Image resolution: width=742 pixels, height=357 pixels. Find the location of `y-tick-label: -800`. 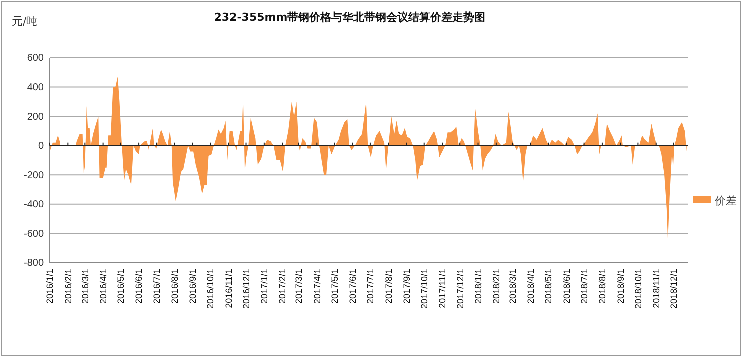

y-tick-label: -800 is located at coordinates (34, 264).